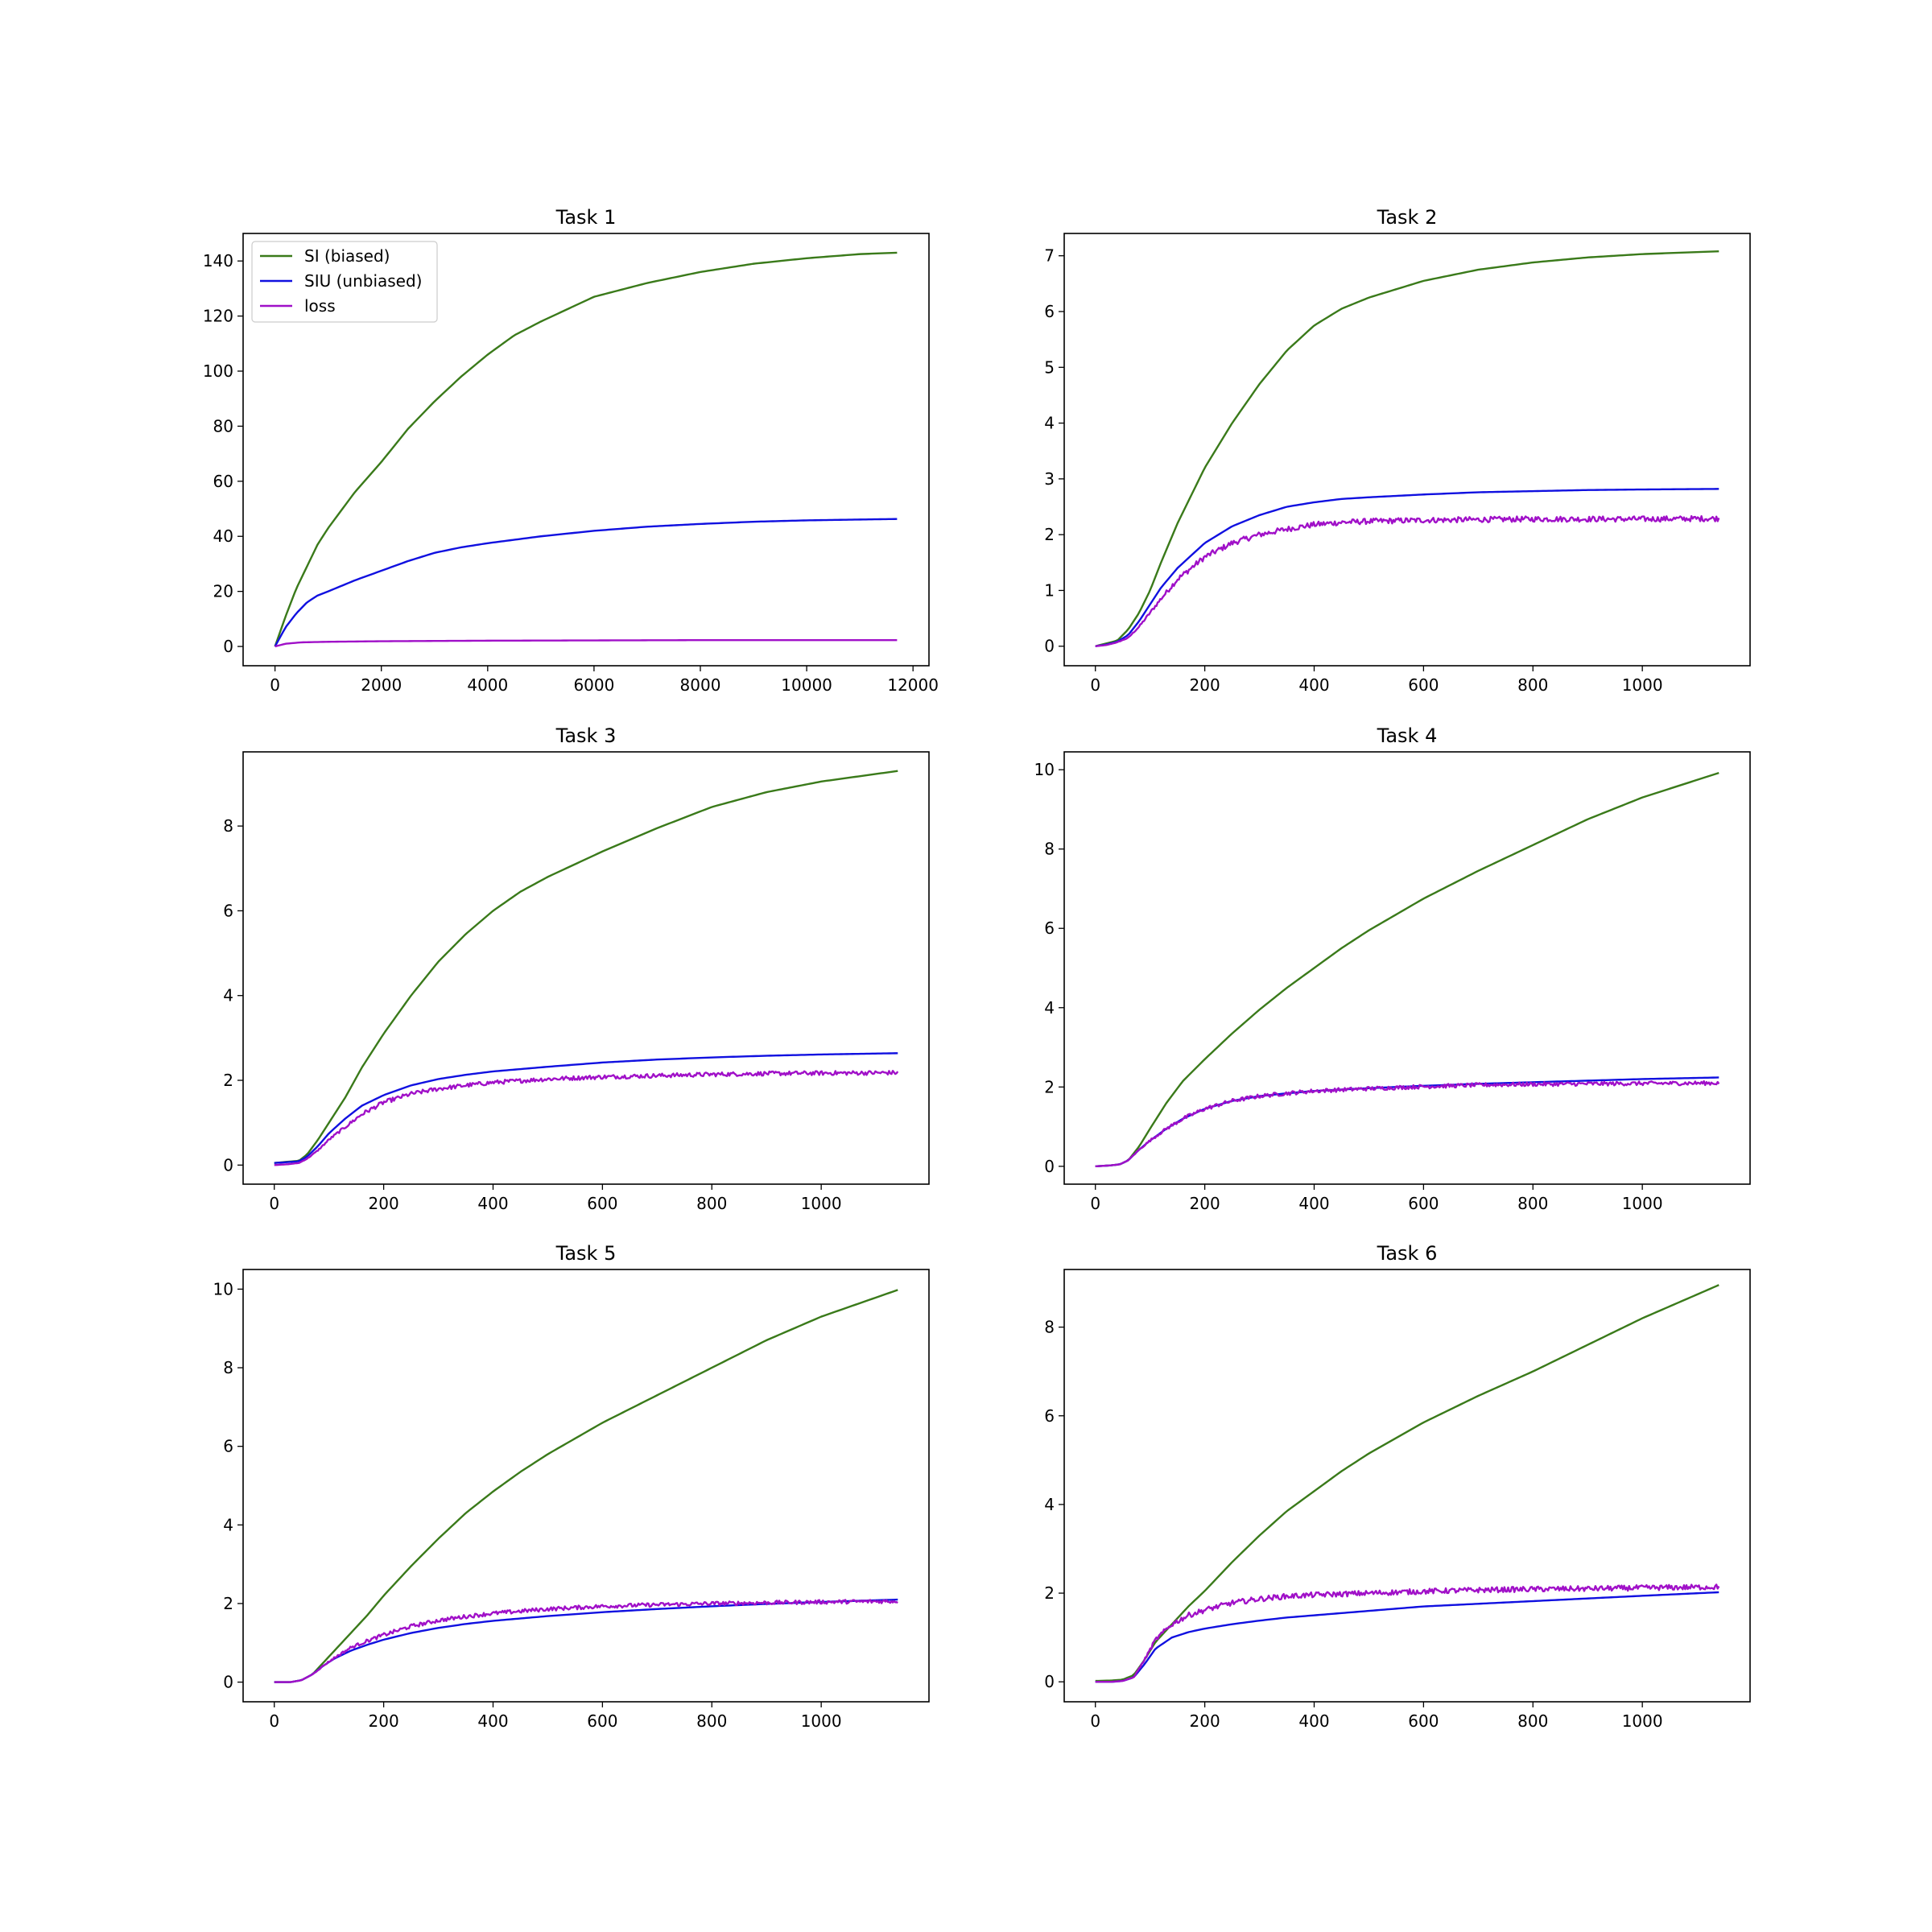  What do you see at coordinates (586, 217) in the screenshot?
I see `subplot-title: Task 1` at bounding box center [586, 217].